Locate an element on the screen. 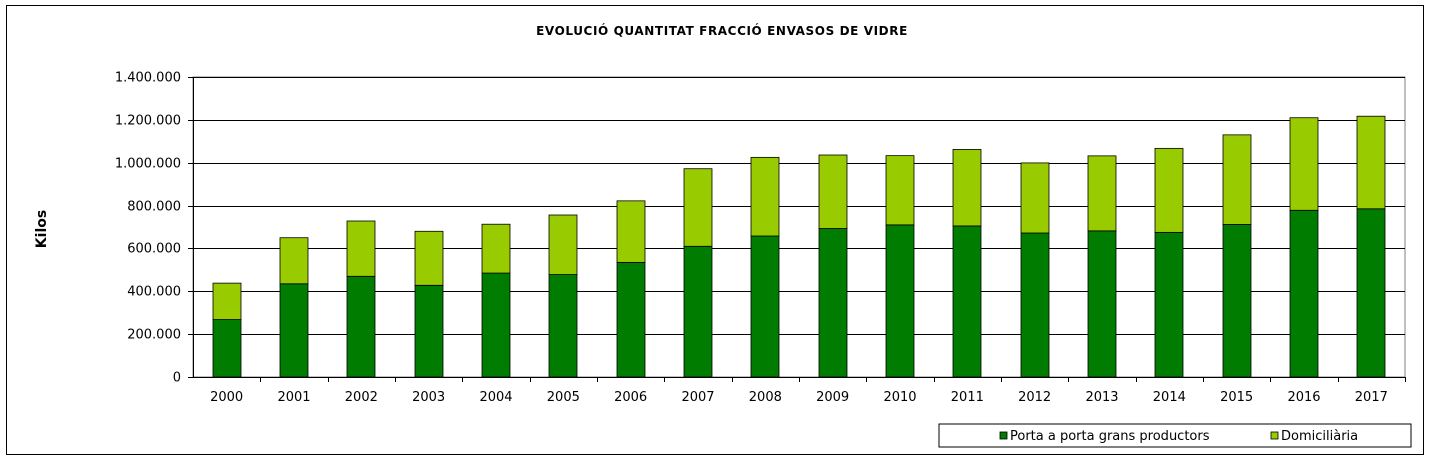 This screenshot has width=1431, height=460. x-tick-label: 2012 is located at coordinates (1034, 397).